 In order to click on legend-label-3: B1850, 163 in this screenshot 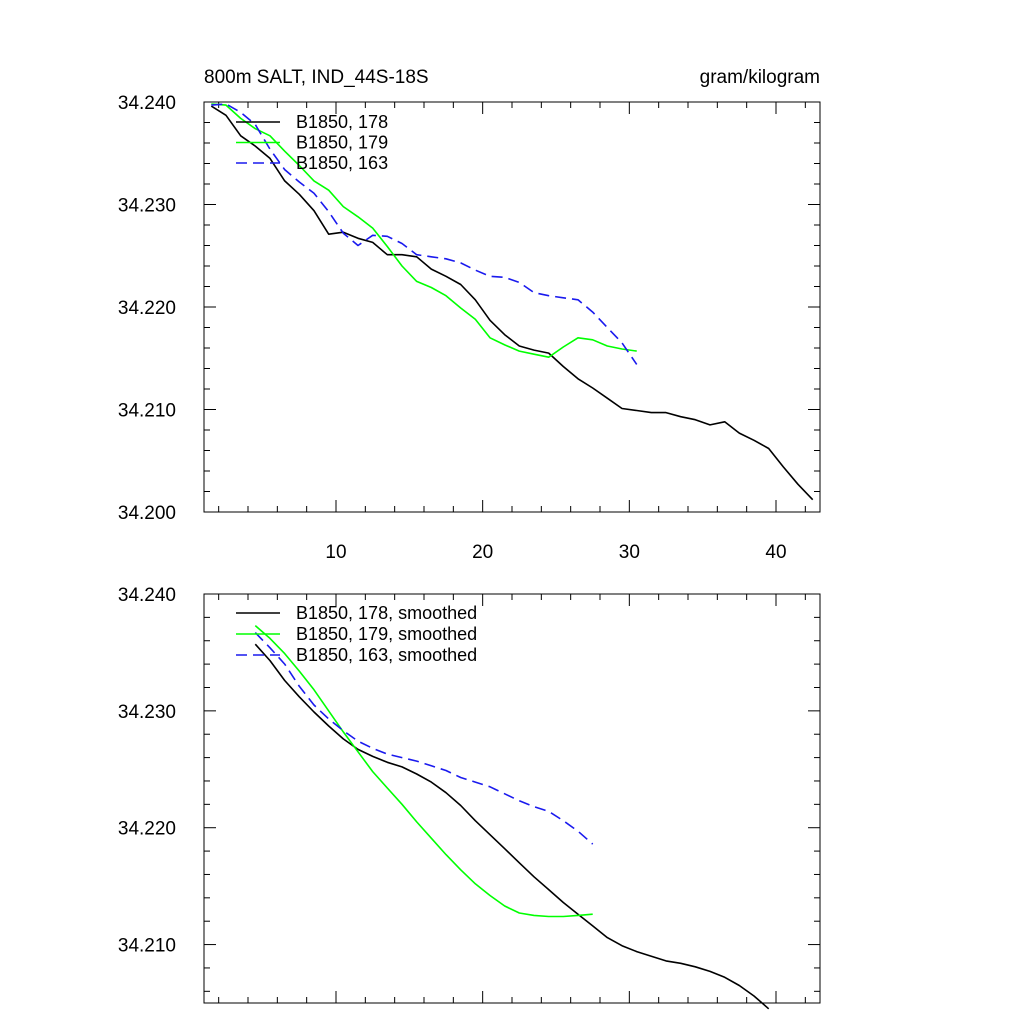, I will do `click(342, 163)`.